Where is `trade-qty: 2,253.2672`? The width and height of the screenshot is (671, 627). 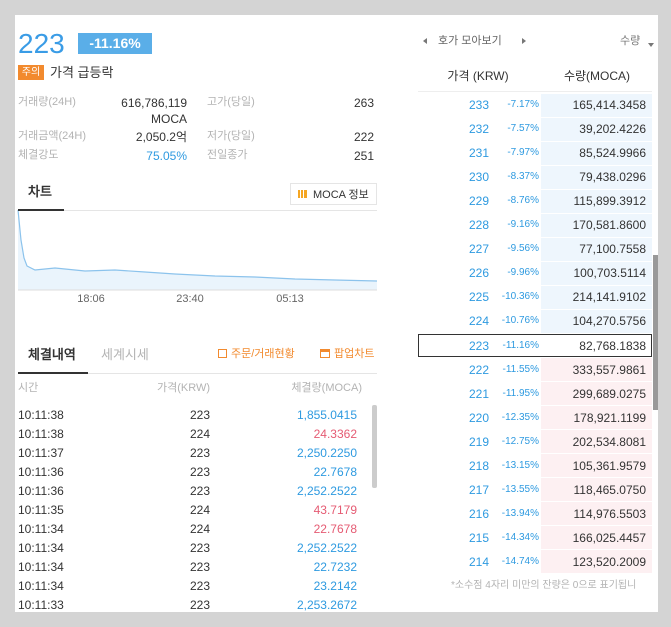 trade-qty: 2,253.2672 is located at coordinates (326, 605).